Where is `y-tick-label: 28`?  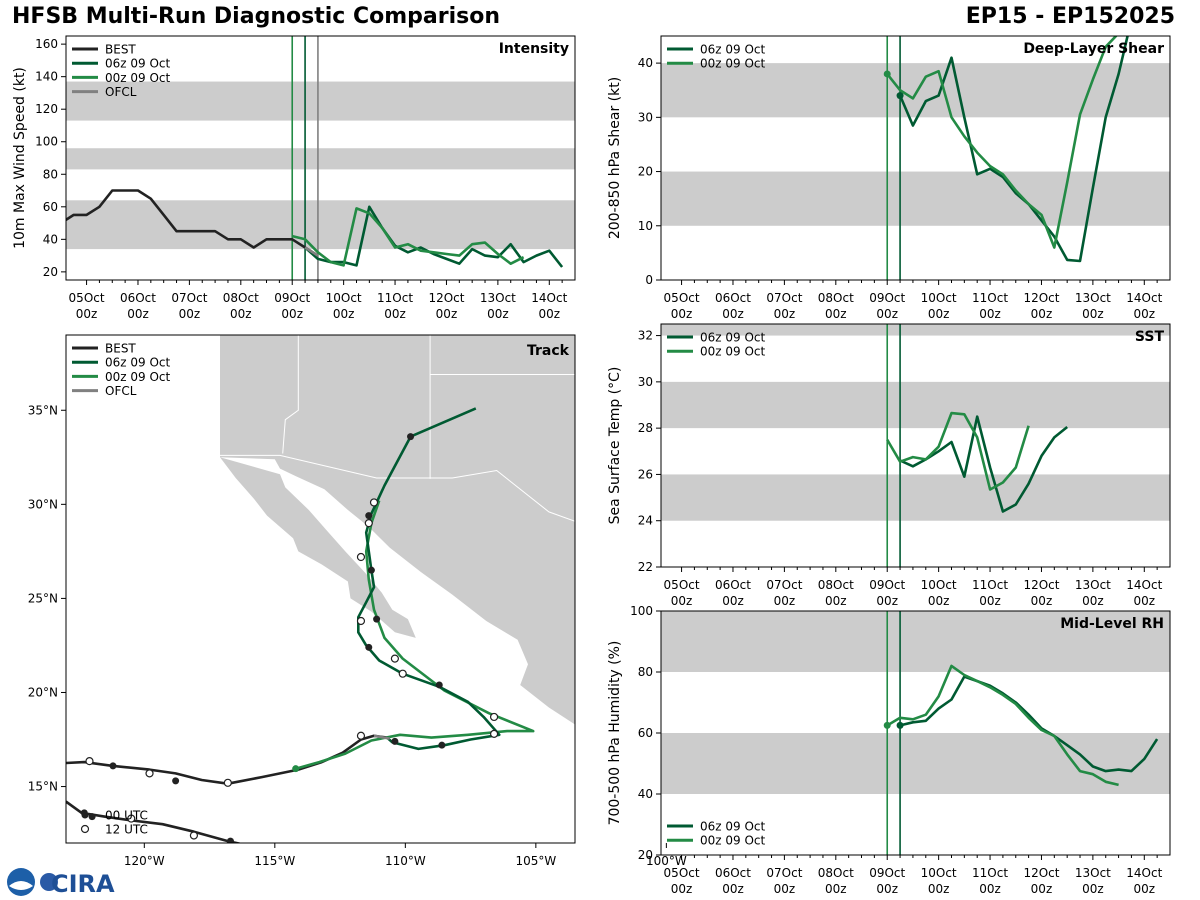 y-tick-label: 28 is located at coordinates (645, 428).